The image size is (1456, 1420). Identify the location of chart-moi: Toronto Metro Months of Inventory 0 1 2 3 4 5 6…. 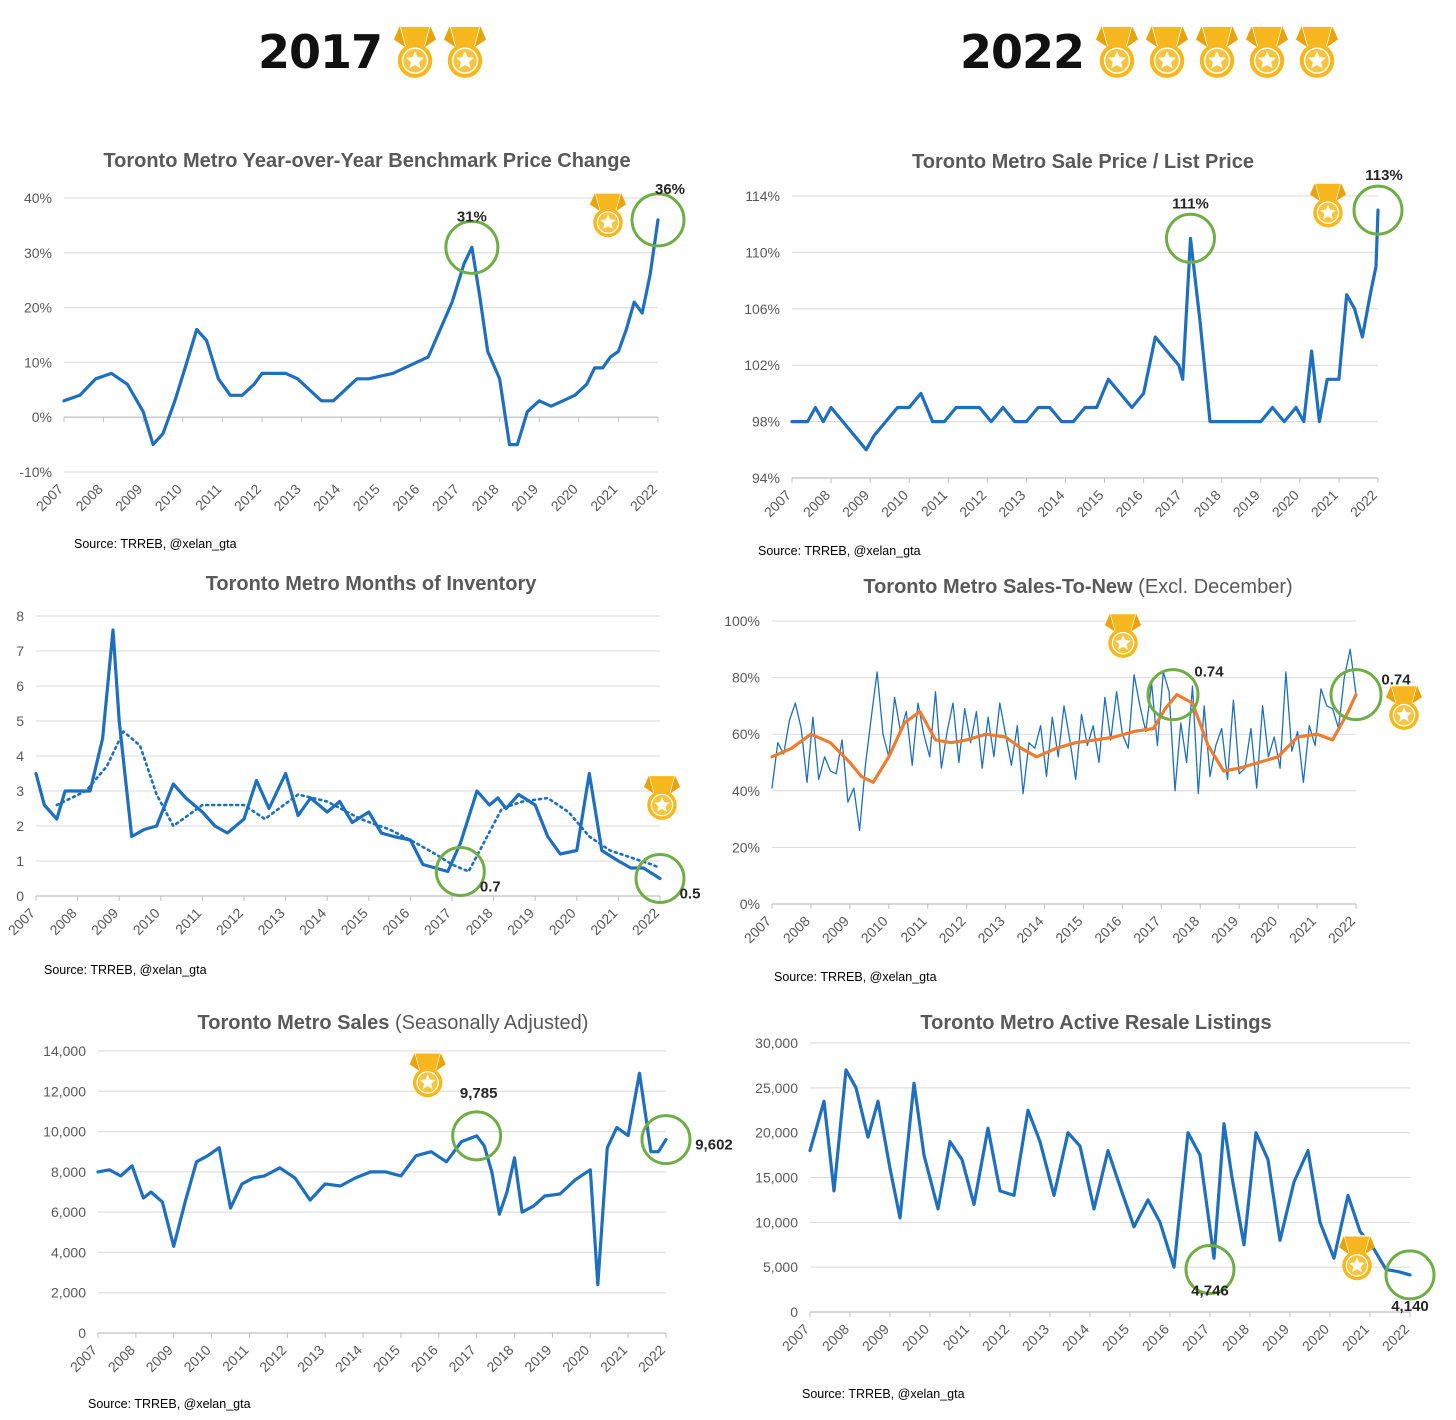
(353, 775).